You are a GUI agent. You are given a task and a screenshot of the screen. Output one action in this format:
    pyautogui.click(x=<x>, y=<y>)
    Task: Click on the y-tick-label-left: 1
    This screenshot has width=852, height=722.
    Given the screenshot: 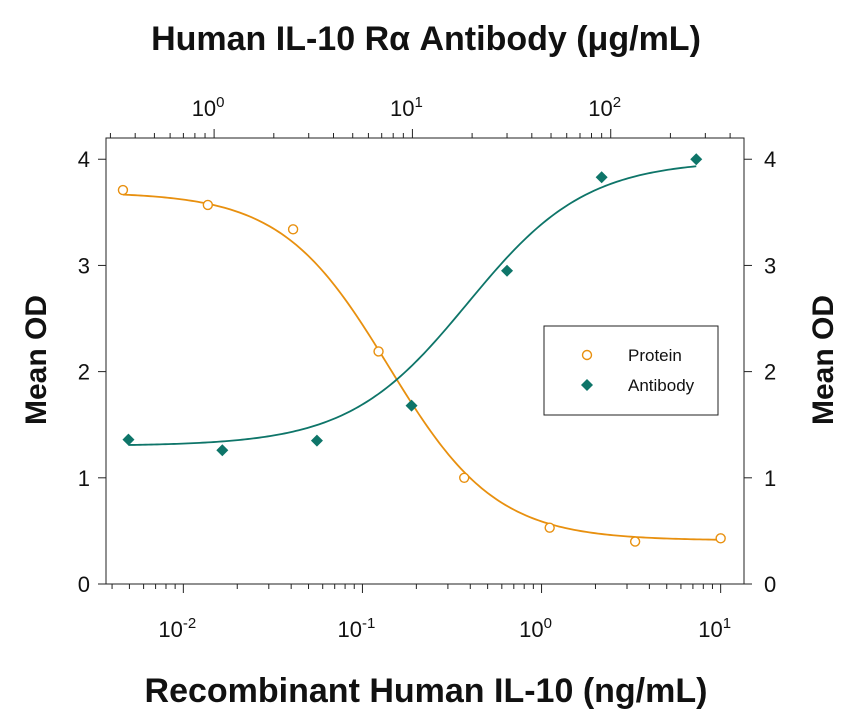 What is the action you would take?
    pyautogui.click(x=84, y=478)
    